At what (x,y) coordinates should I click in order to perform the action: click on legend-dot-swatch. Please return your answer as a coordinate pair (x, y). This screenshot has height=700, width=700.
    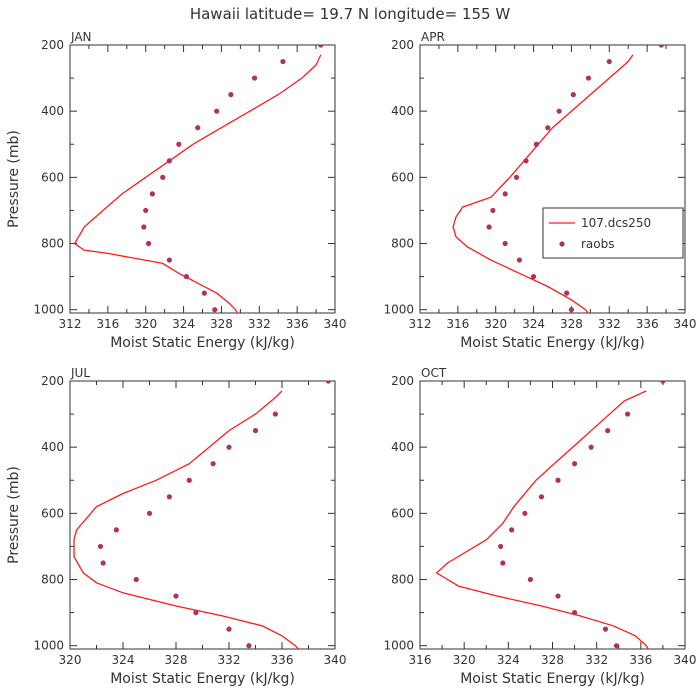
    Looking at the image, I should click on (562, 244).